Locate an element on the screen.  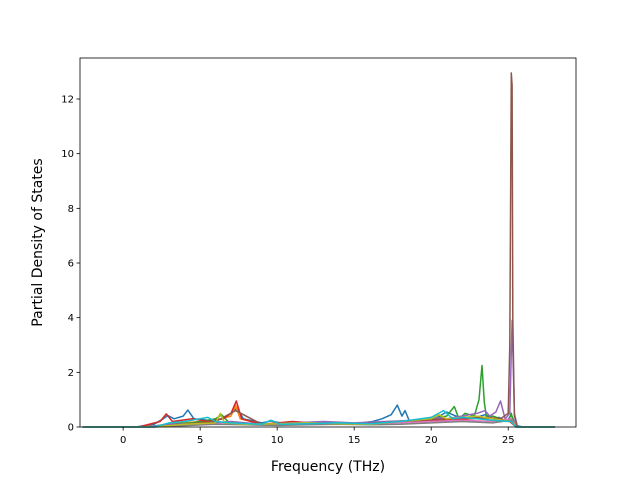
x-tick-label: 0 is located at coordinates (123, 440).